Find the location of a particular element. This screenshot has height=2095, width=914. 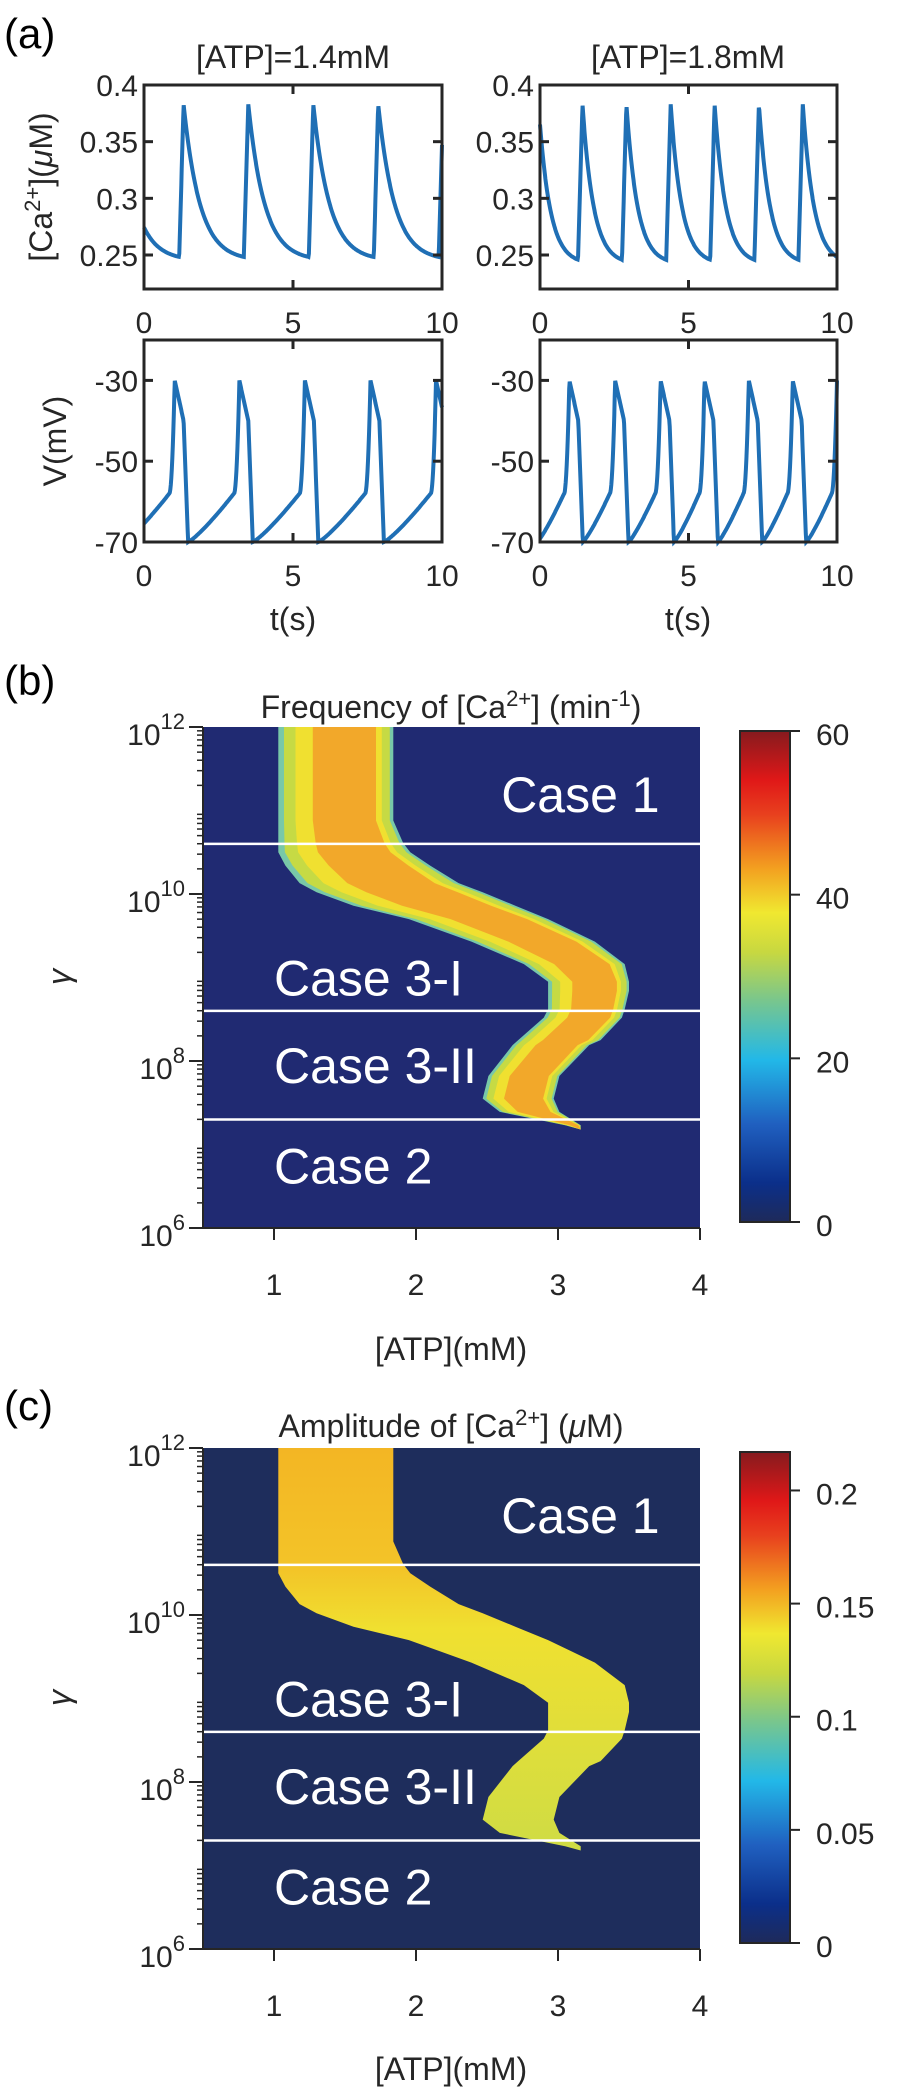

axes-box is located at coordinates (293, 187).